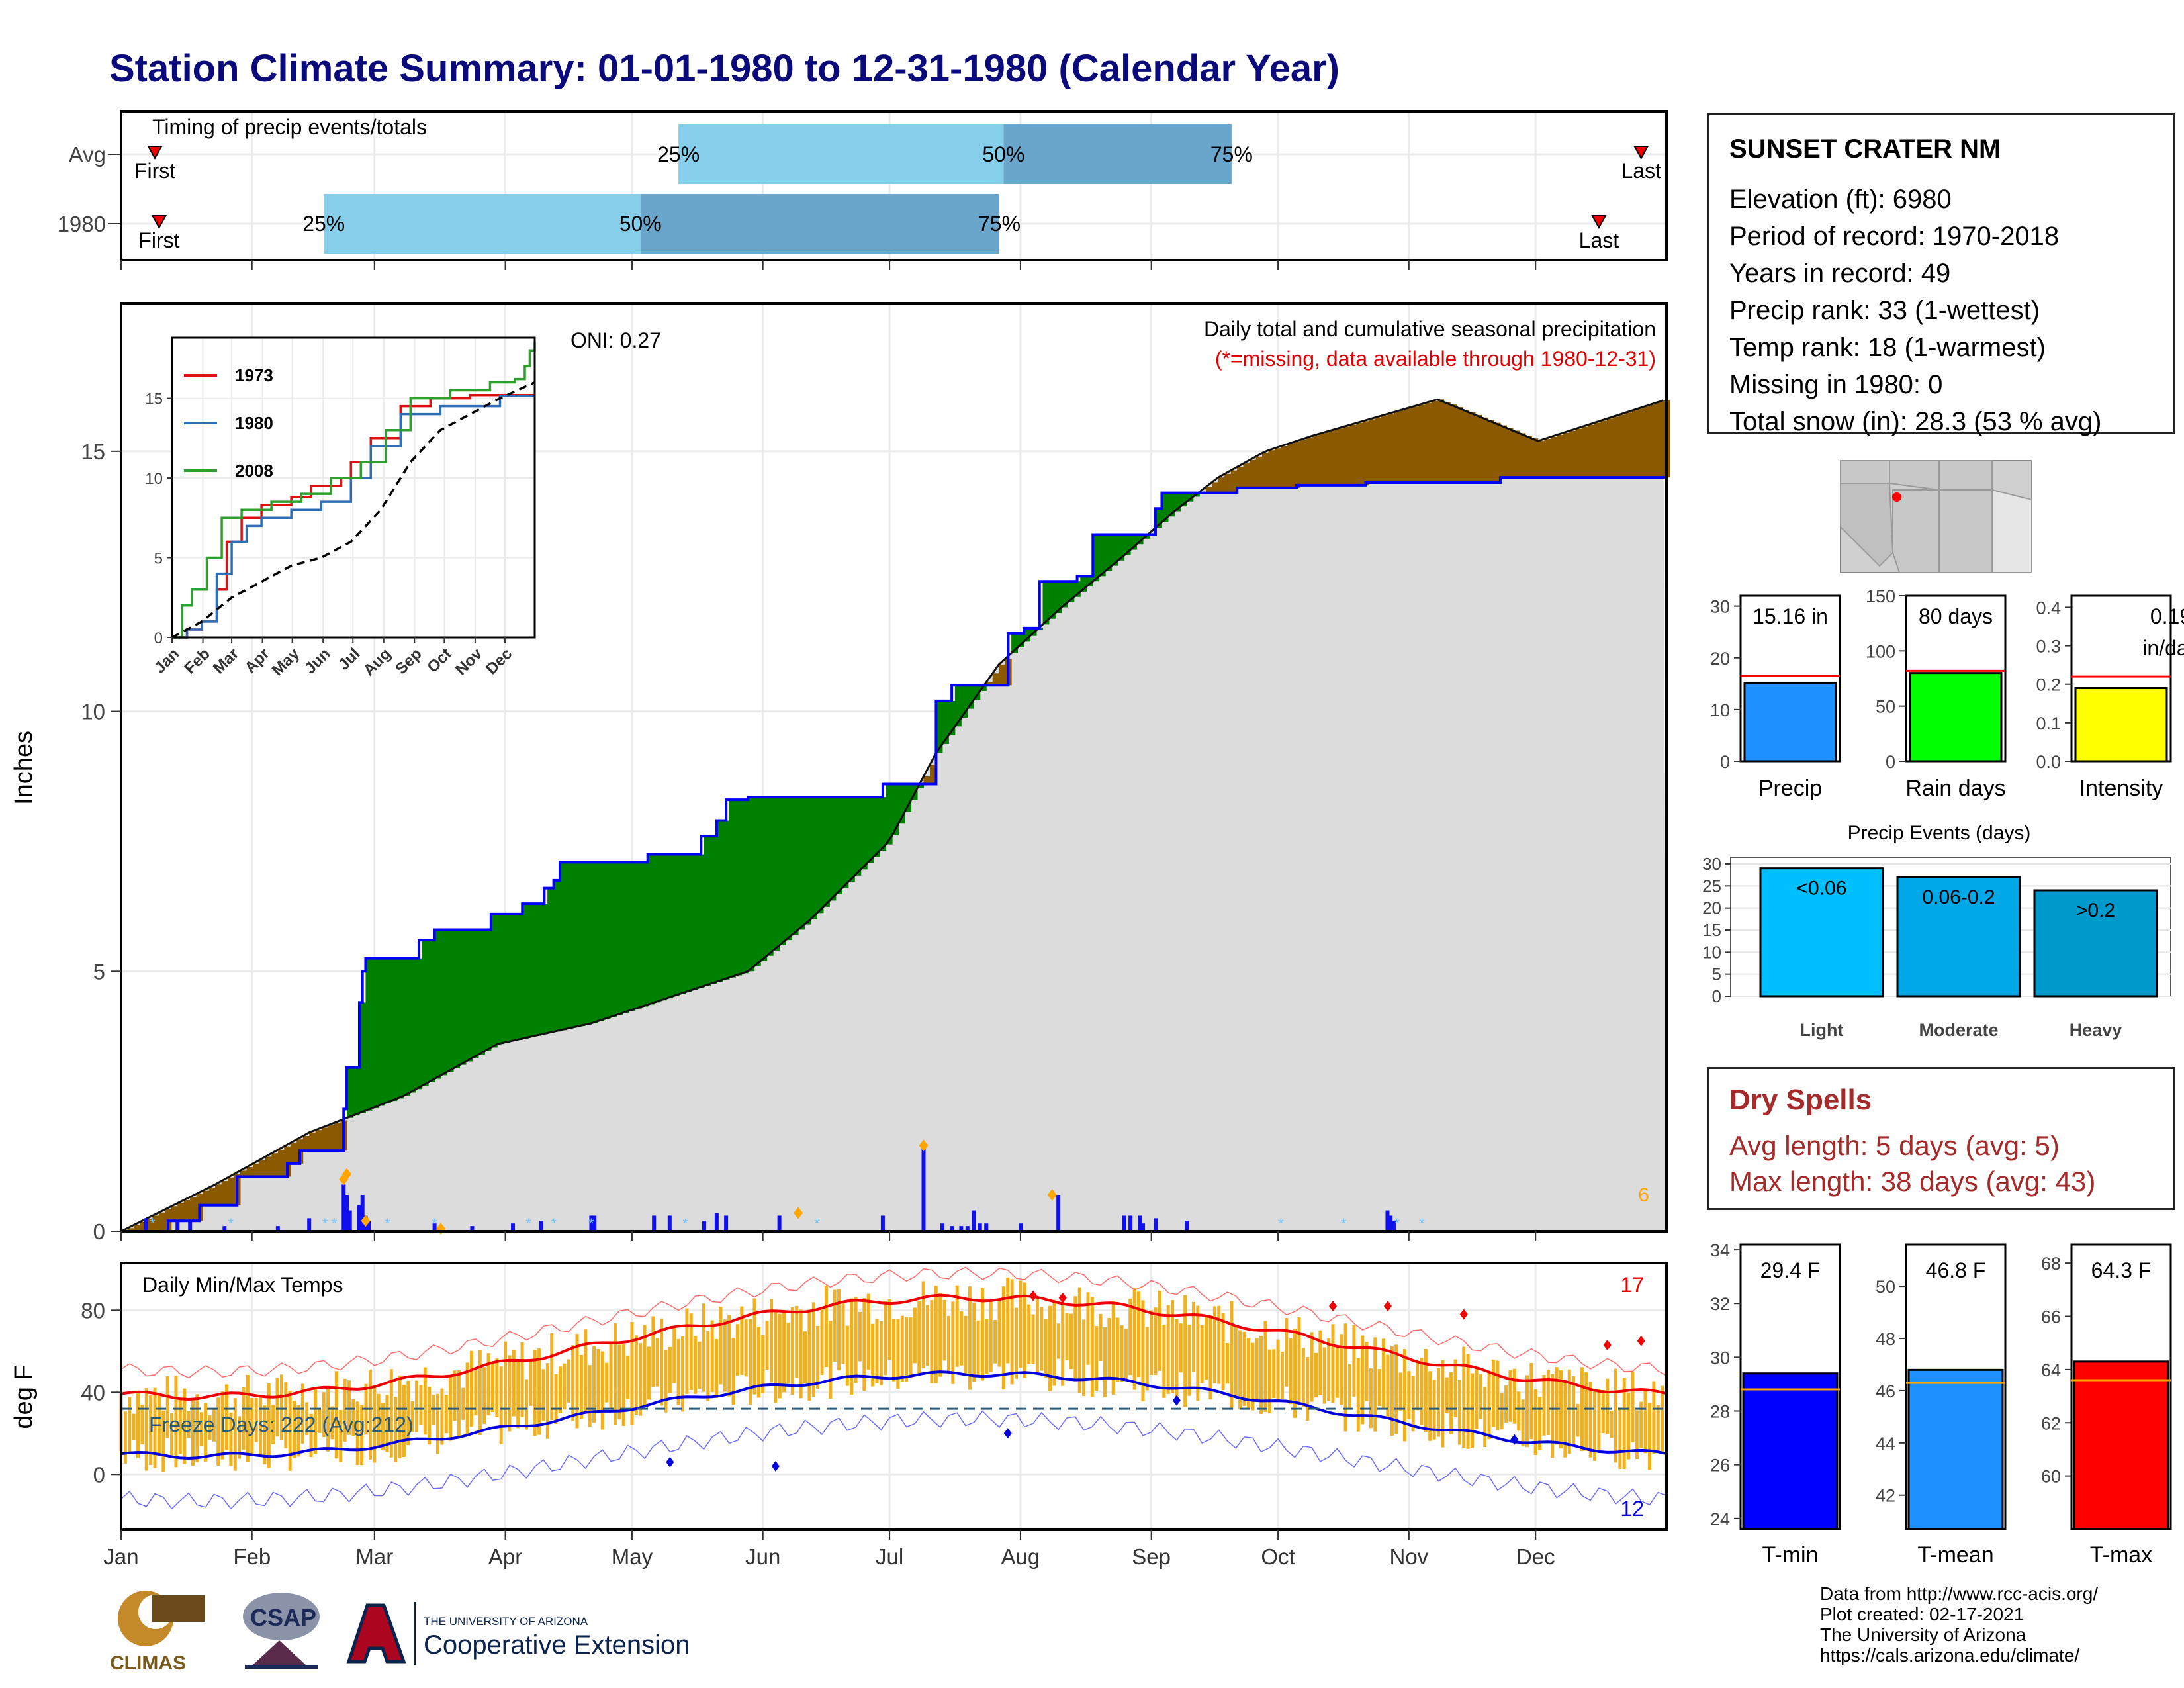 Image resolution: width=2184 pixels, height=1688 pixels. I want to click on temps-frame, so click(894, 1396).